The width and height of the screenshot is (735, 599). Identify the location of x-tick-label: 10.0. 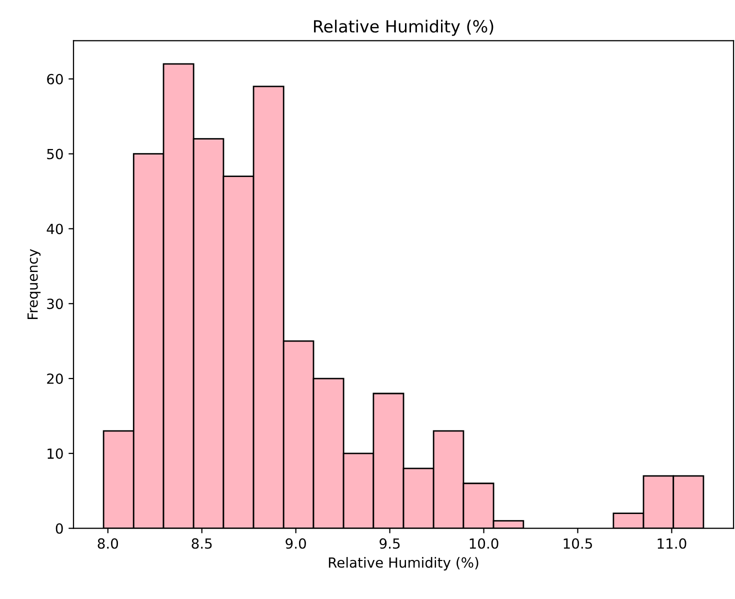
(484, 543).